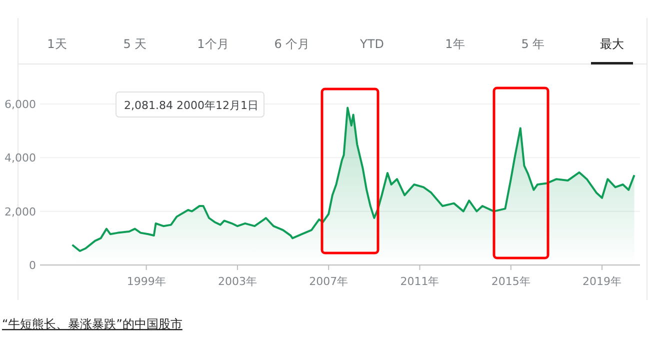 This screenshot has height=340, width=664. Describe the element at coordinates (32, 265) in the screenshot. I see `y-tick-label: 0` at that location.